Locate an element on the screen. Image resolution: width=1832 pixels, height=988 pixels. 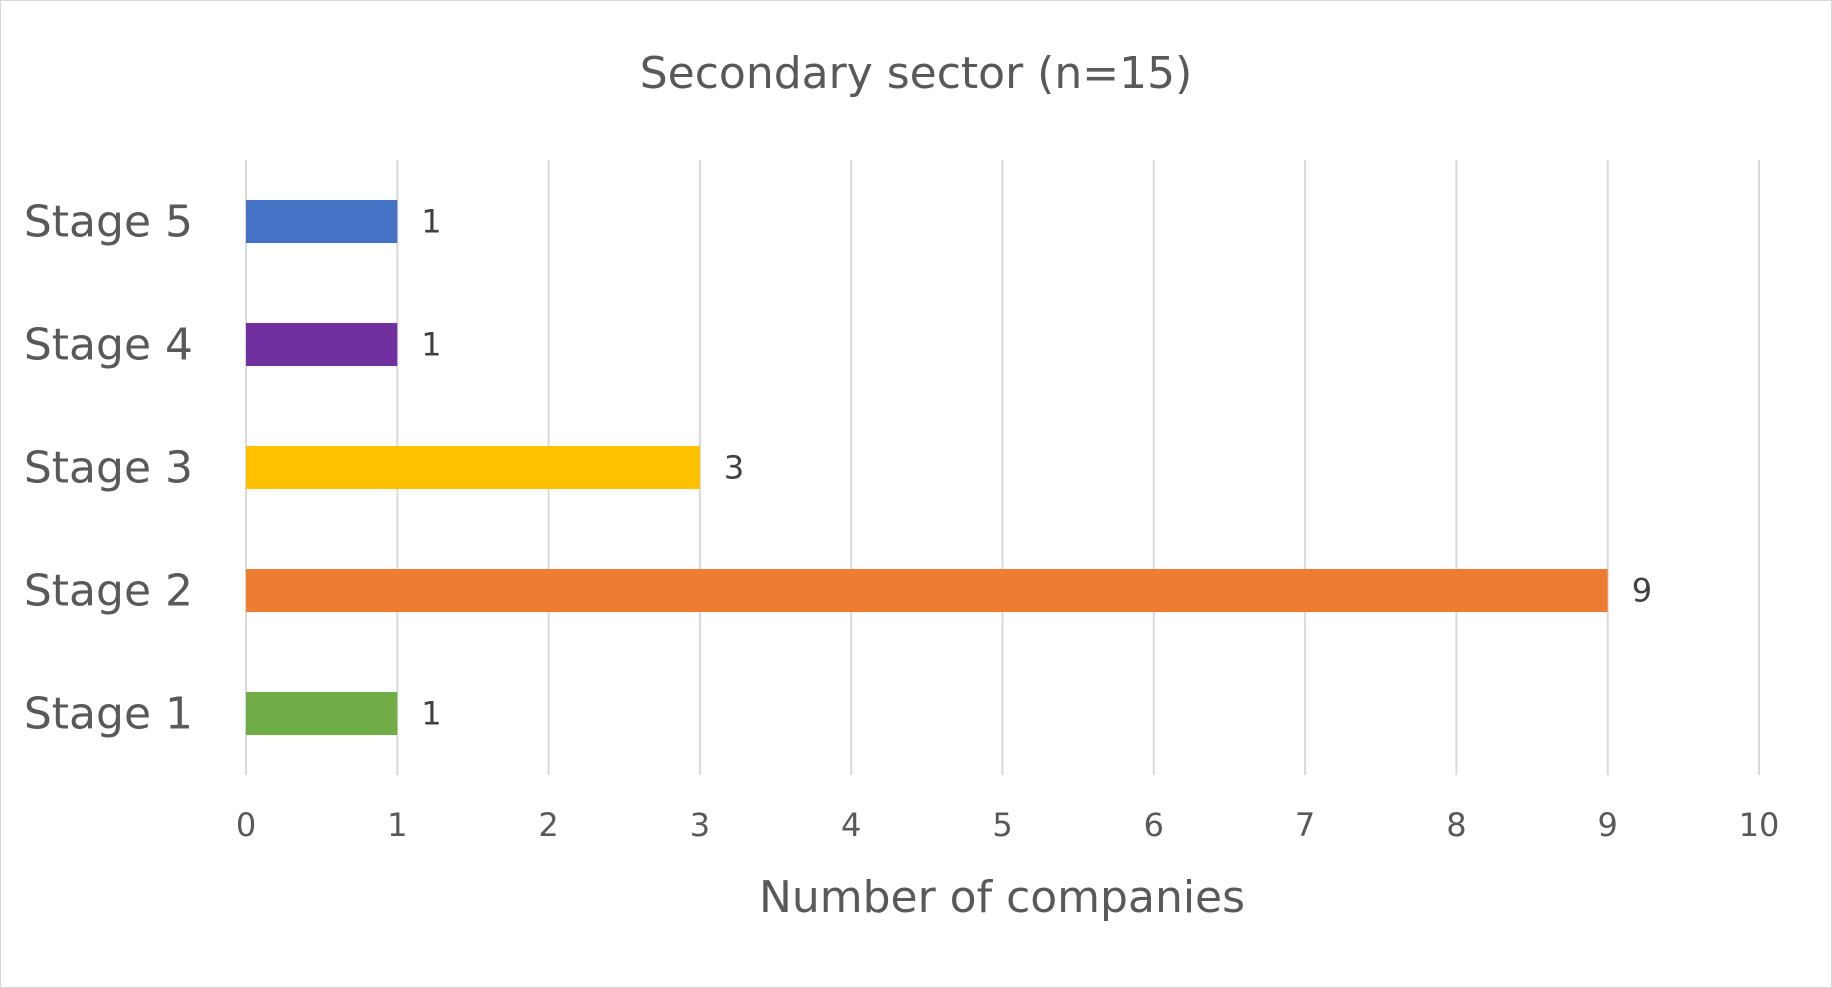
x-tick-label-7: 7 is located at coordinates (1305, 825).